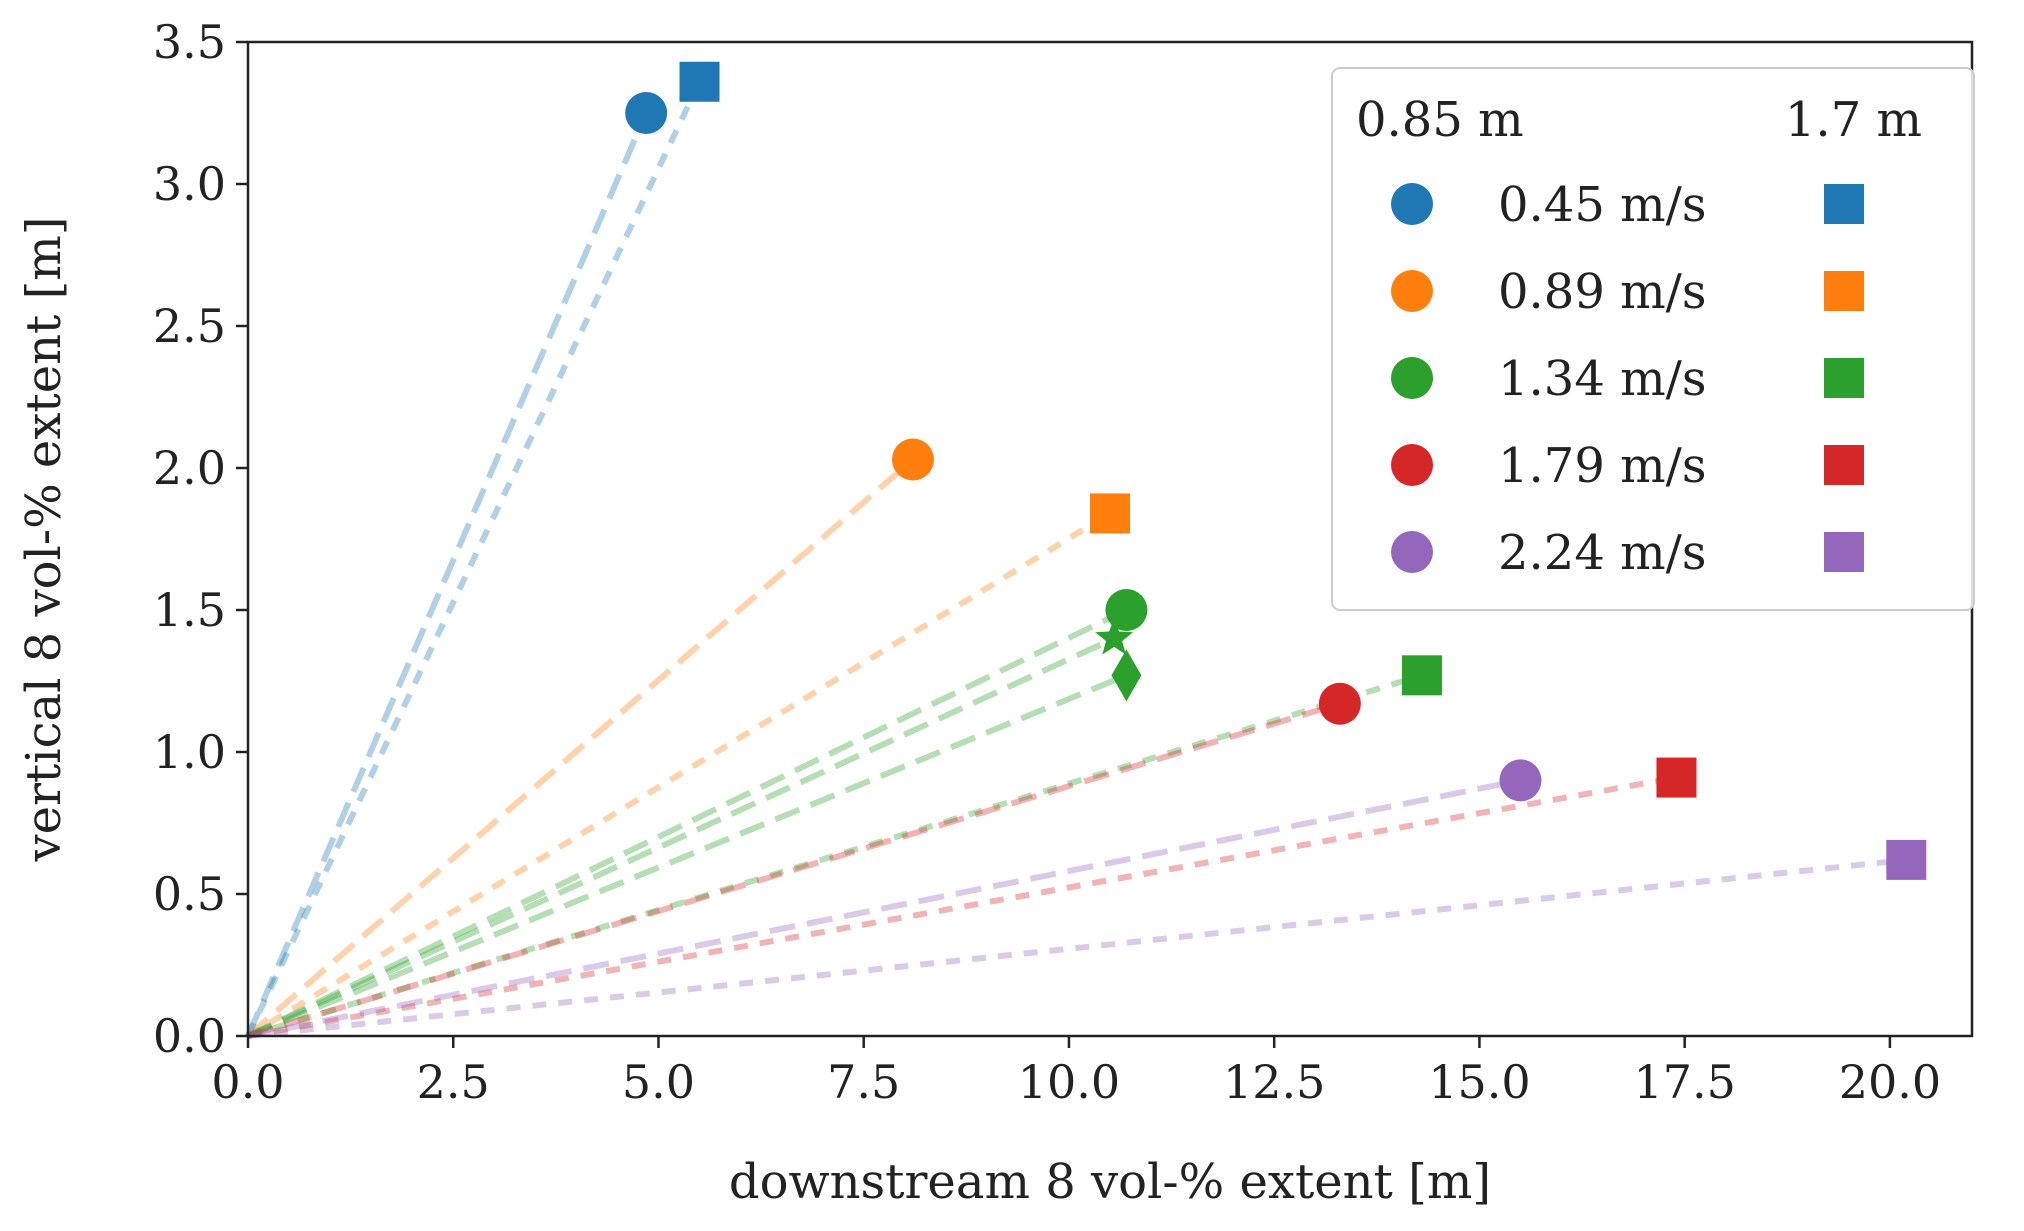 This screenshot has width=2024, height=1231. I want to click on y-tick-label-2-0: 2.0, so click(189, 468).